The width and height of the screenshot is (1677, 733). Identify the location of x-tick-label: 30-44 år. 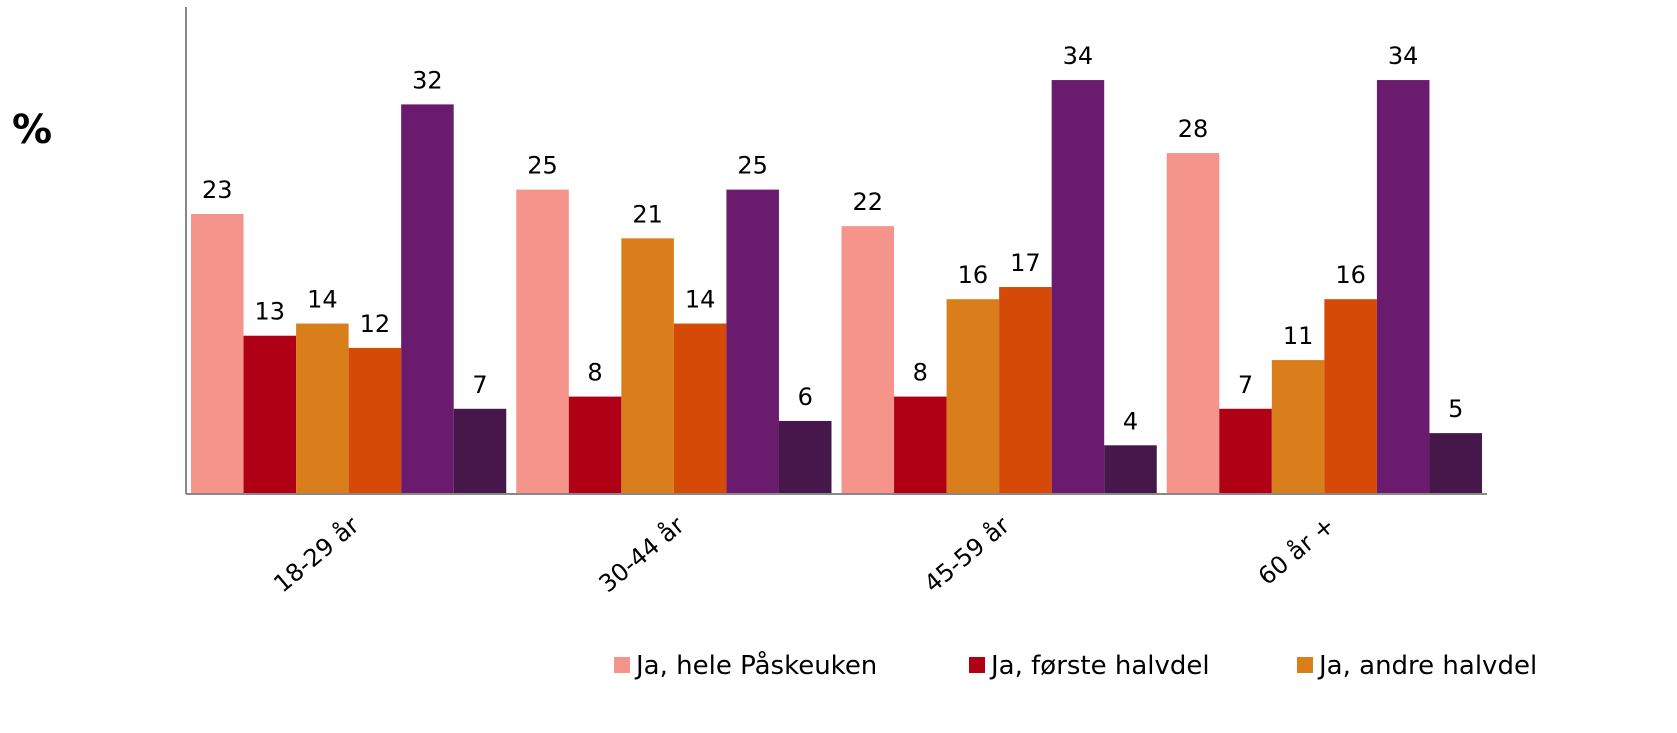
(641, 554).